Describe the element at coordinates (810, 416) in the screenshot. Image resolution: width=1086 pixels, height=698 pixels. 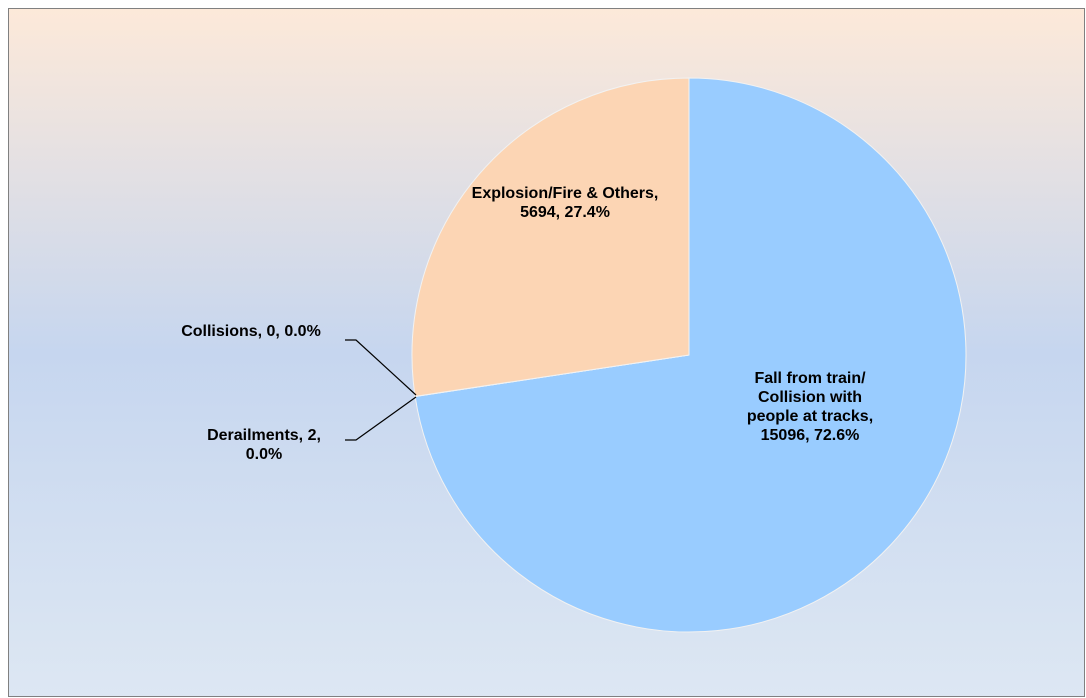
I see `label-line: people at tracks,` at that location.